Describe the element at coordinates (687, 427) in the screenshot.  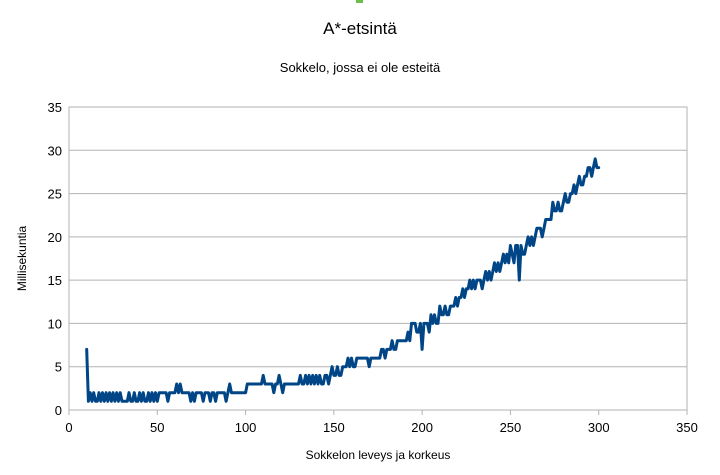
I see `x-tick-label: 350` at that location.